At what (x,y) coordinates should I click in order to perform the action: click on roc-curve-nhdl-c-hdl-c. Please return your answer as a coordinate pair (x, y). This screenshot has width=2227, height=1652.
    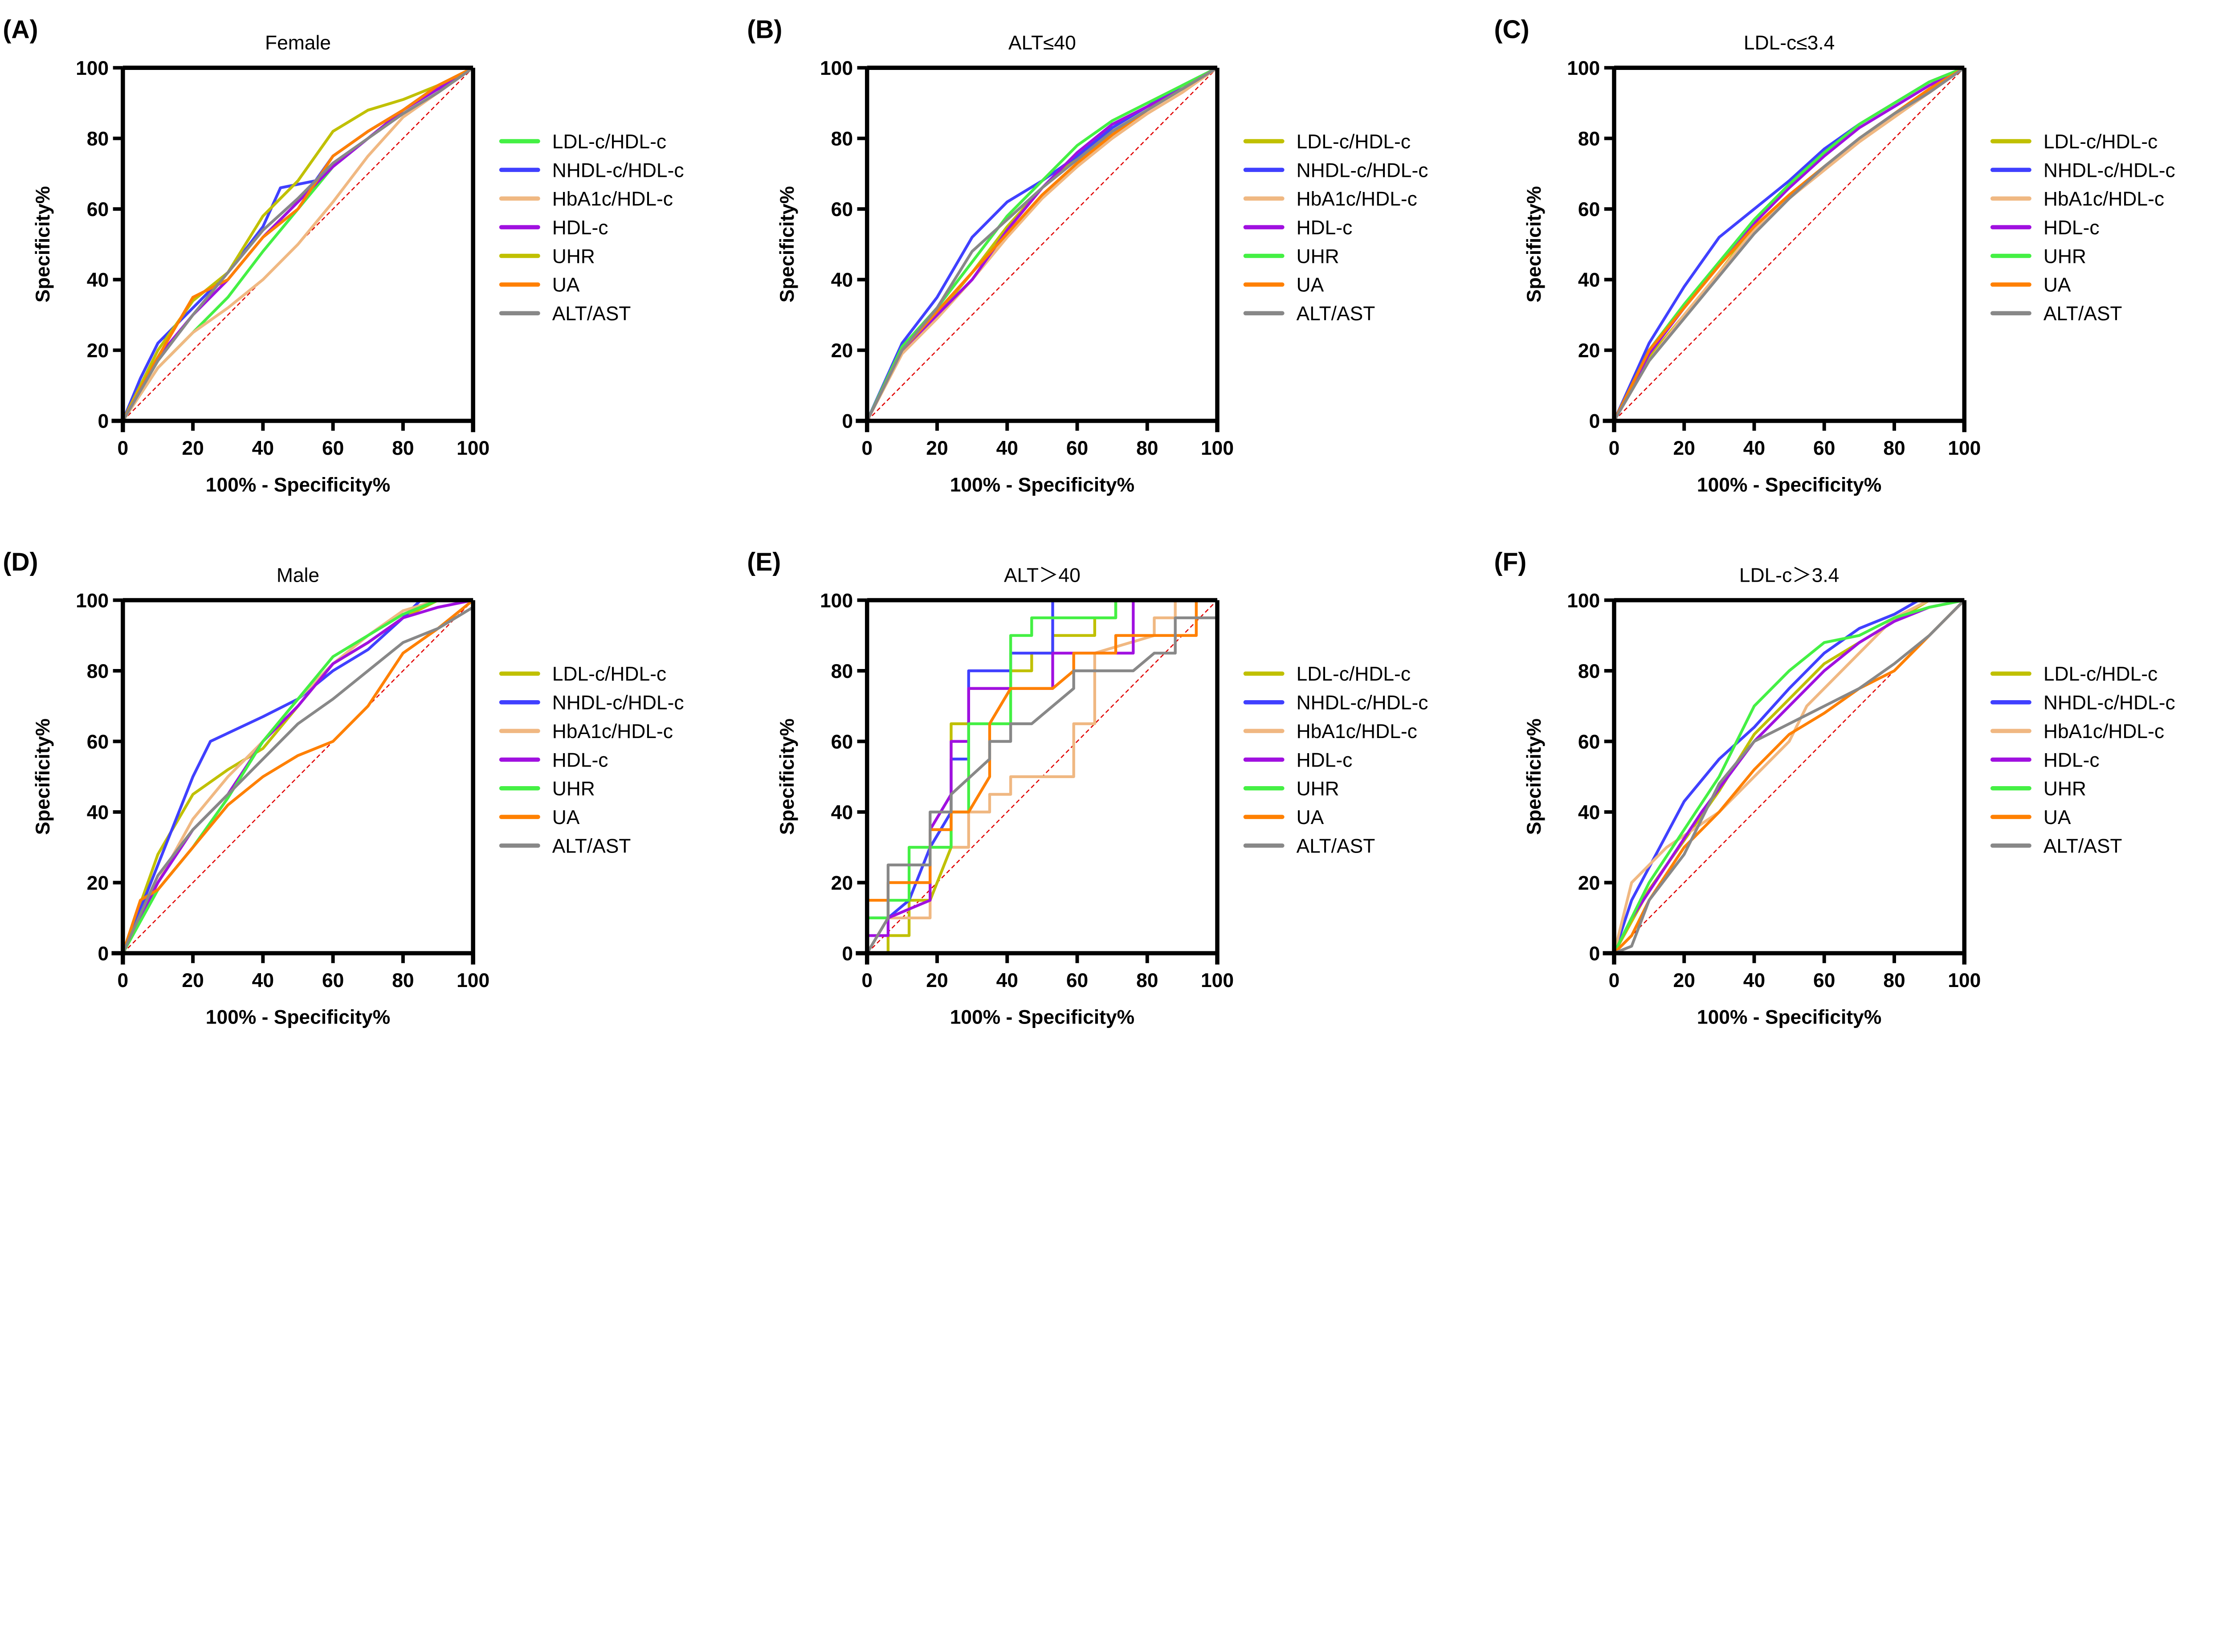
    Looking at the image, I should click on (1788, 776).